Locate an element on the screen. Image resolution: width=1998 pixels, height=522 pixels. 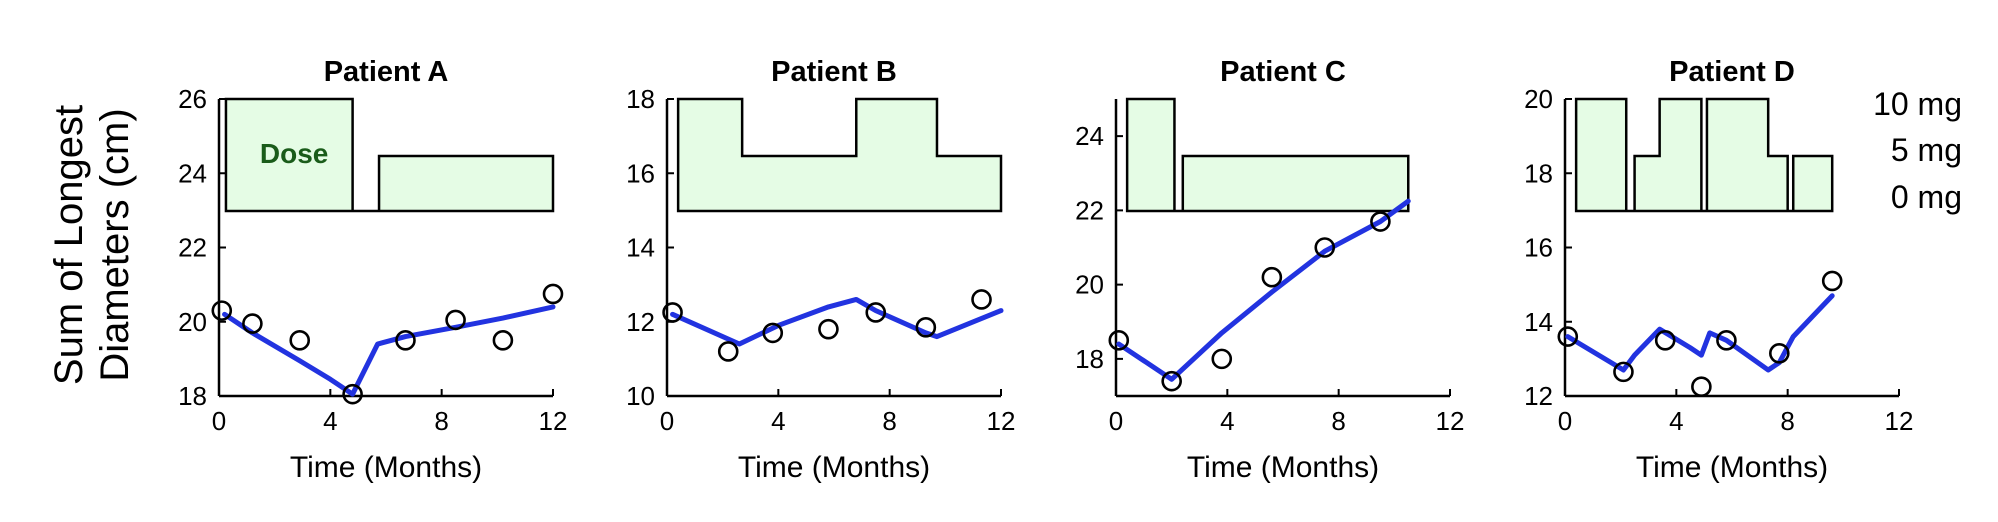
dose-annotation: Dose is located at coordinates (294, 153).